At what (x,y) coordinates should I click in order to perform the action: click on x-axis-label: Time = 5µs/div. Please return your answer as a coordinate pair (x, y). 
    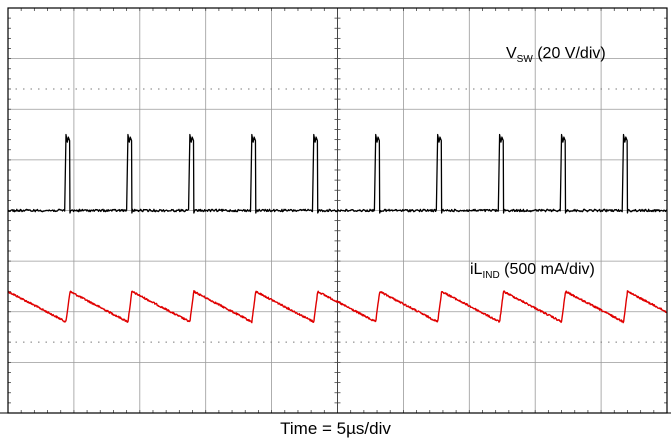
    Looking at the image, I should click on (335, 428).